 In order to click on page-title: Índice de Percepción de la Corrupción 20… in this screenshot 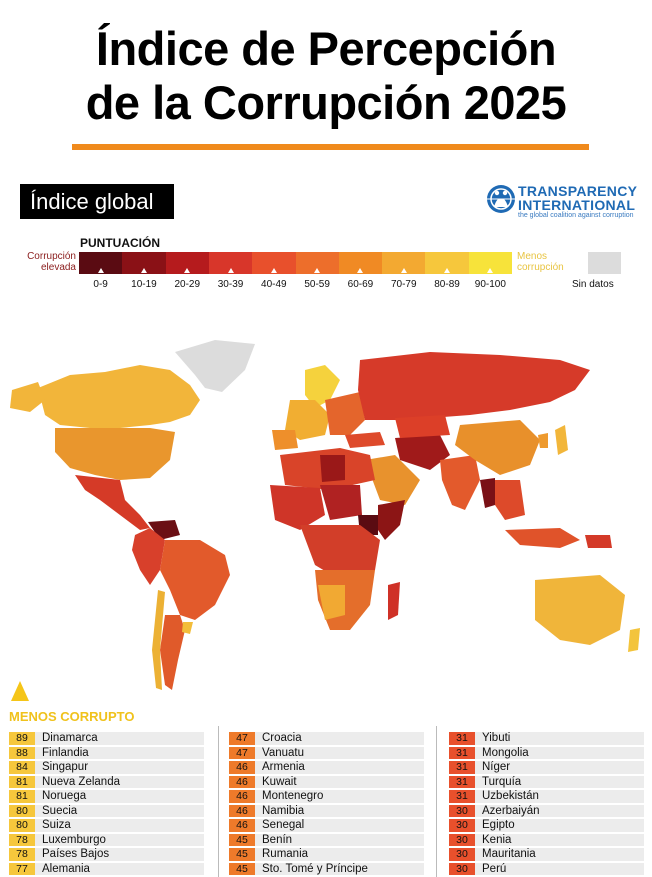, I will do `click(326, 76)`.